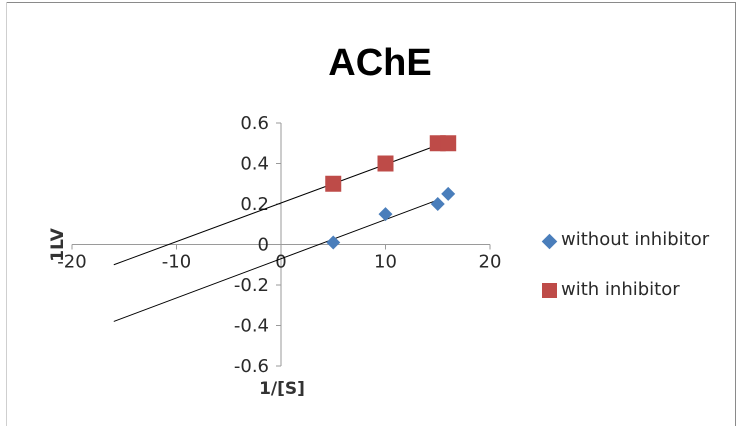 The image size is (739, 430). Describe the element at coordinates (490, 262) in the screenshot. I see `x-tick-label: 20` at that location.